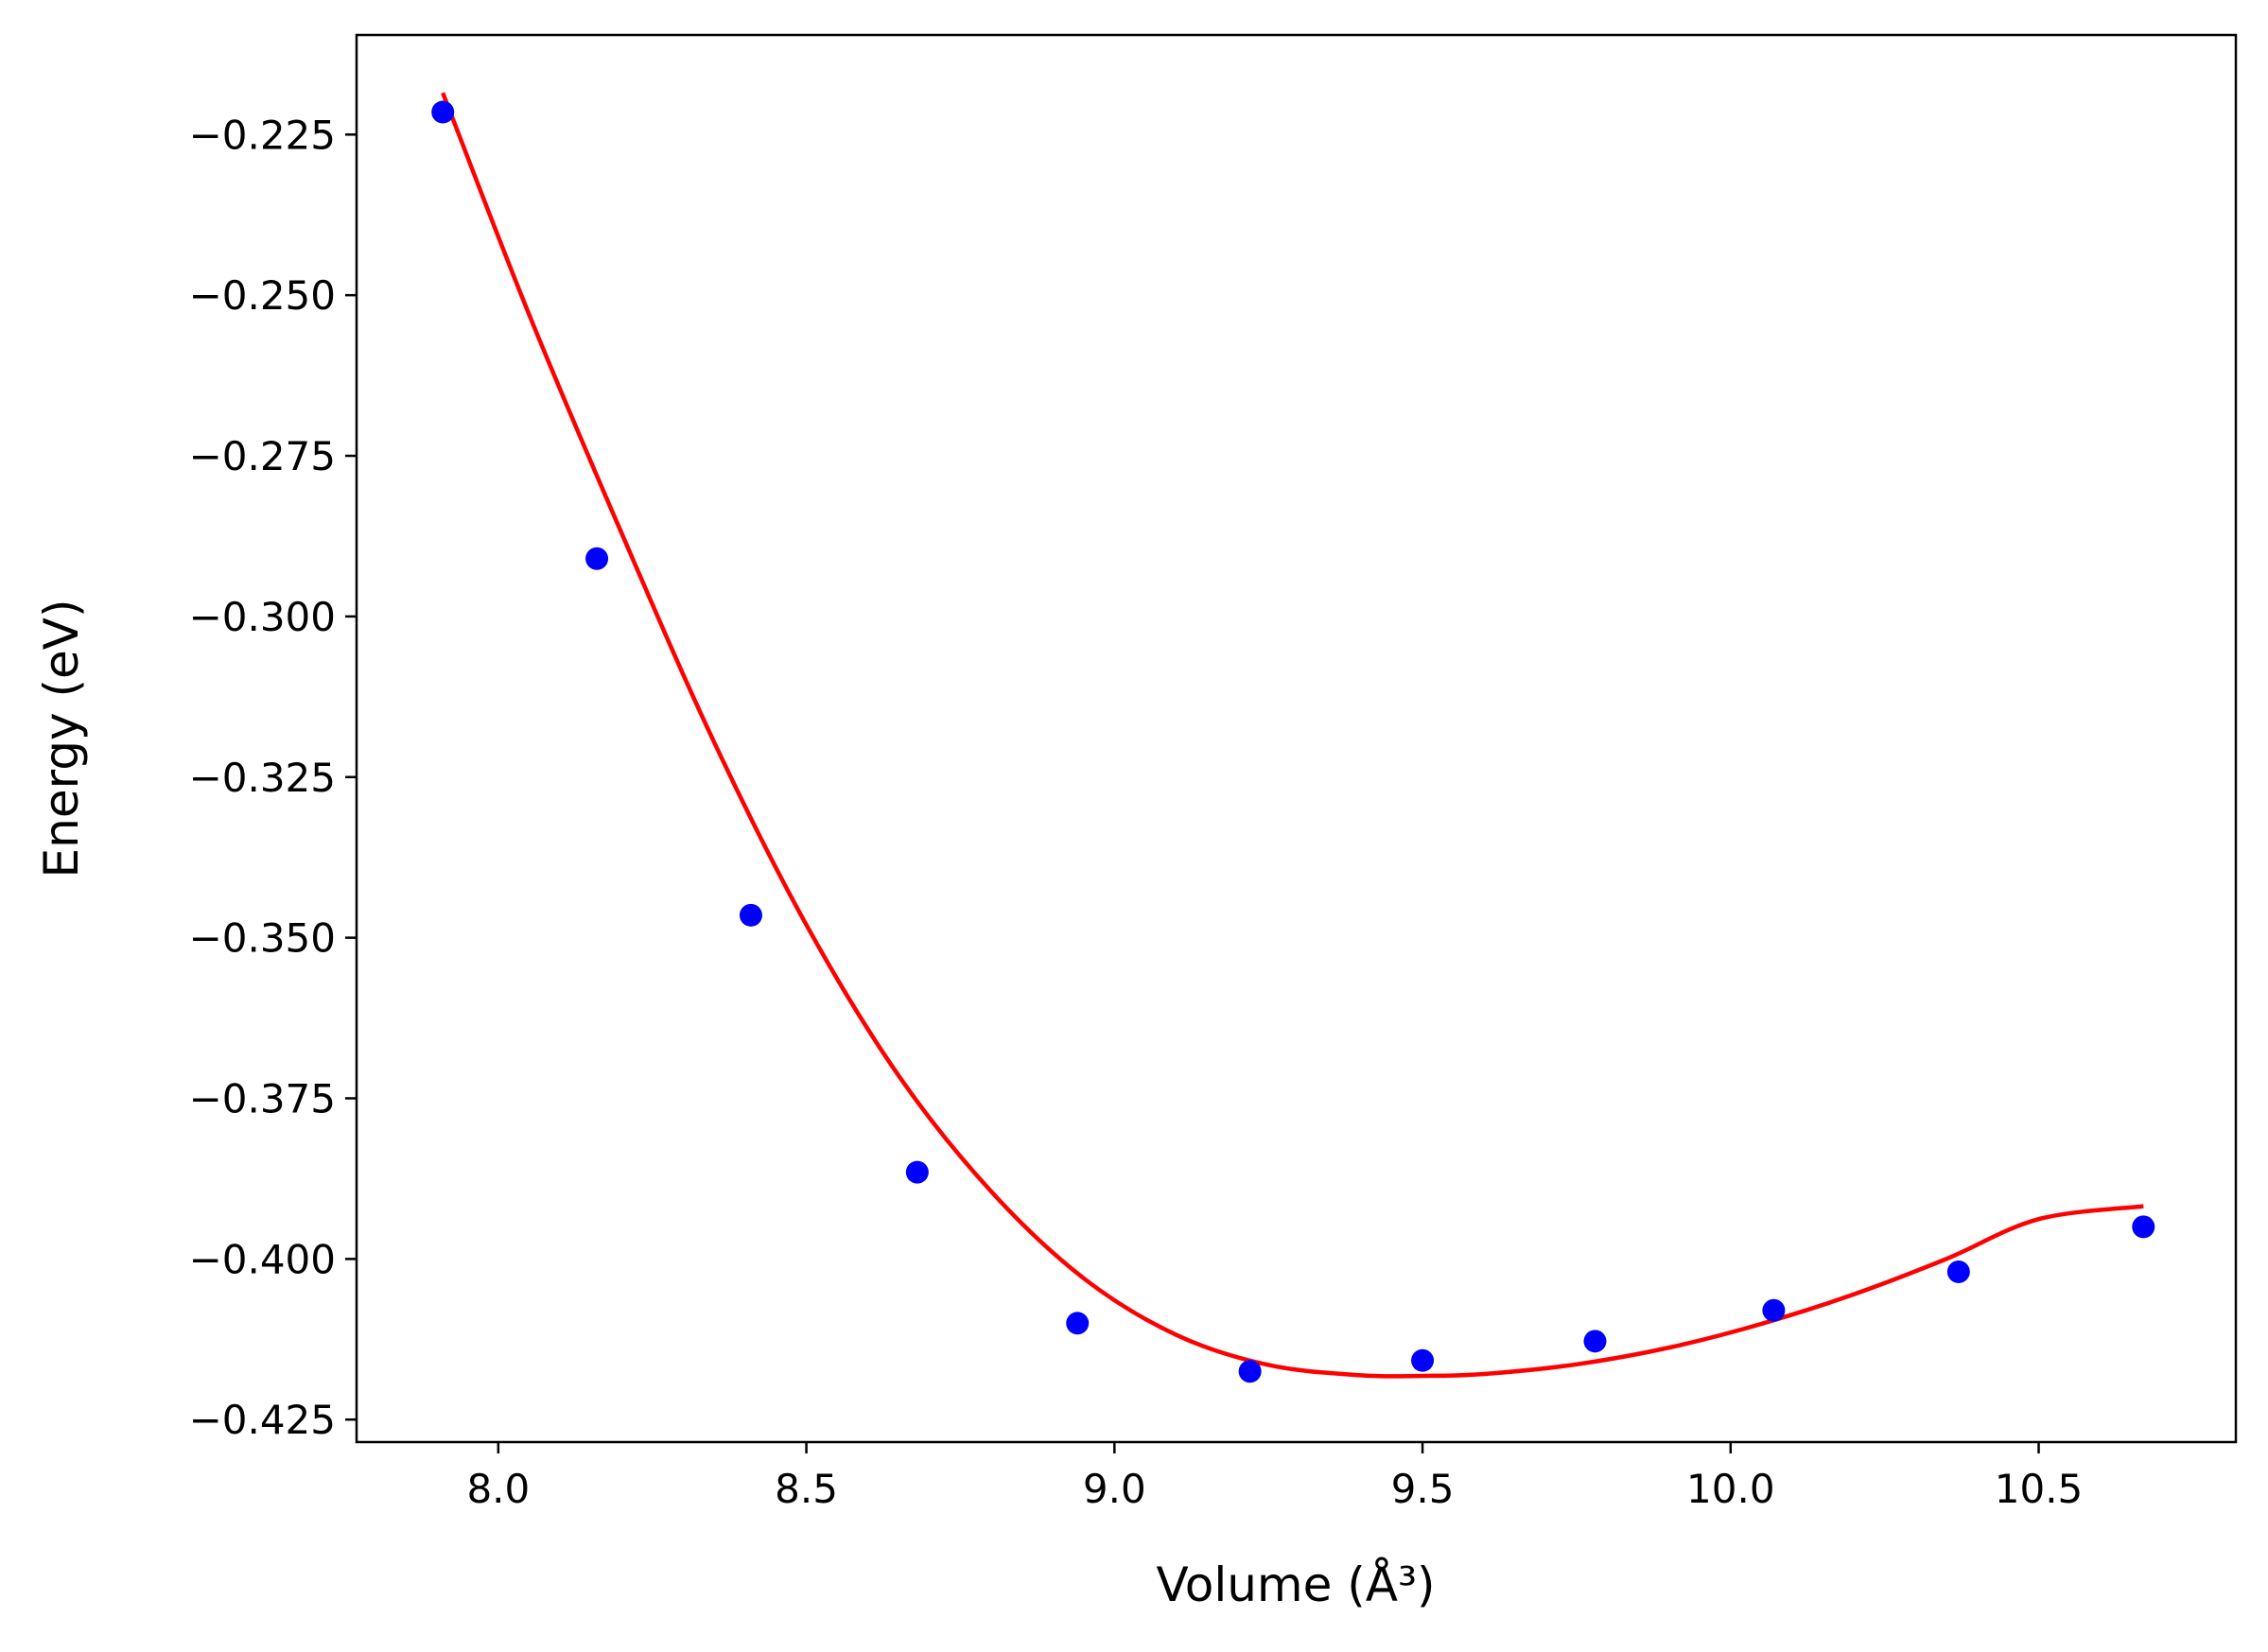 This screenshot has width=2268, height=1652. What do you see at coordinates (262, 295) in the screenshot?
I see `y-tick-label: −0.250` at bounding box center [262, 295].